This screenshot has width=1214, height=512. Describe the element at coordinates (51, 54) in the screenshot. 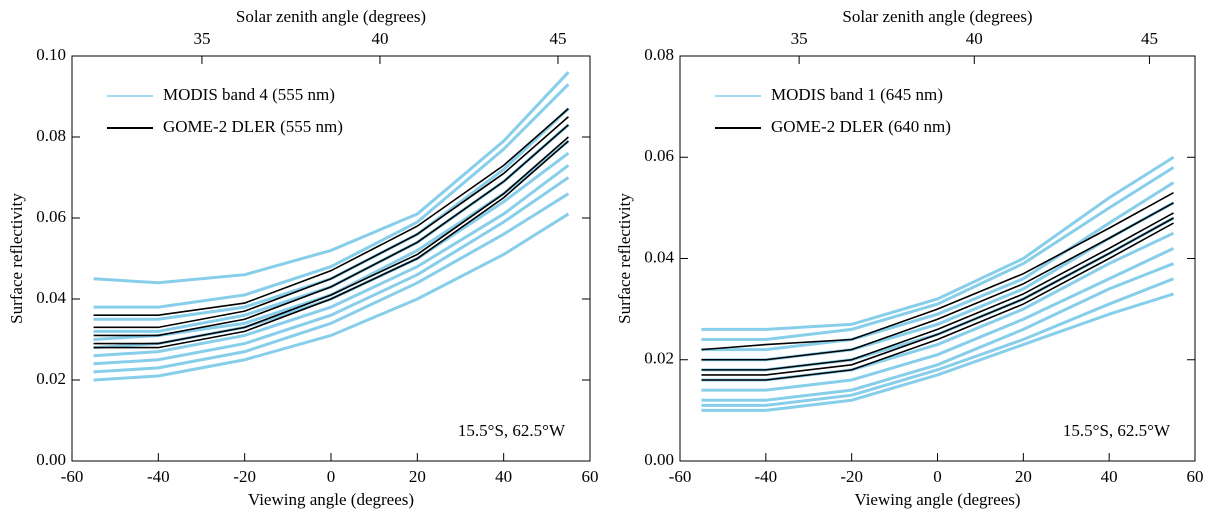

I see `y-tick-label: 0.10` at that location.